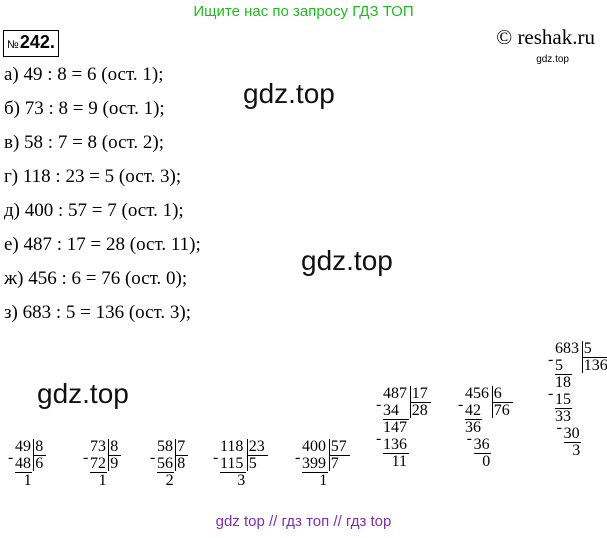  I want to click on quotient: 28, so click(419, 410).